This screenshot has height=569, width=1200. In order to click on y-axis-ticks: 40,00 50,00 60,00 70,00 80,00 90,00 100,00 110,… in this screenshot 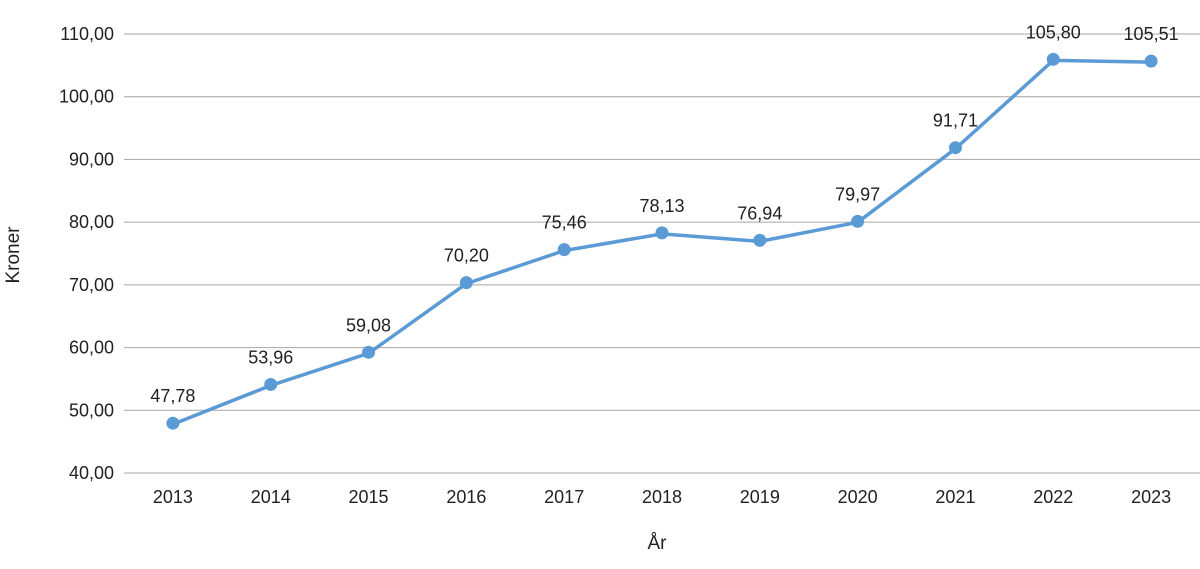, I will do `click(86, 253)`.